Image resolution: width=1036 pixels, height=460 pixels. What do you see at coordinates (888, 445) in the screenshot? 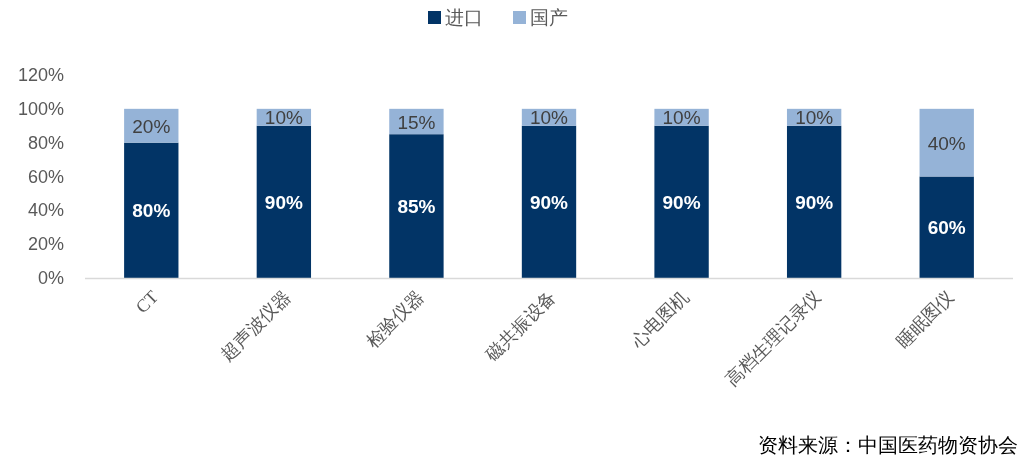
I see `text: 资料来源：中国医药物资协会` at bounding box center [888, 445].